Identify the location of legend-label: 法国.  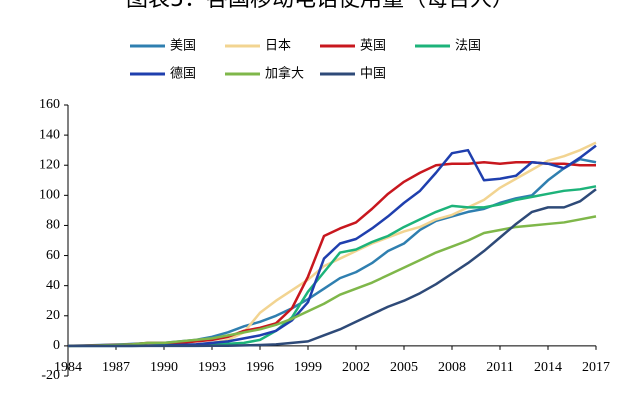
(468, 46).